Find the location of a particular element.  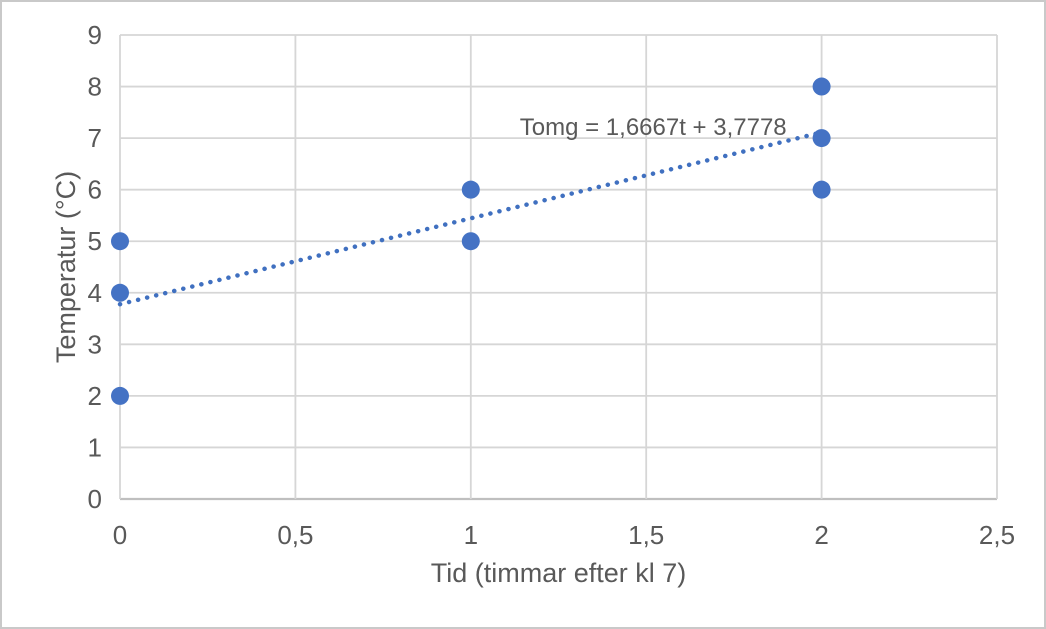

y-axis-tick-label: 7 is located at coordinates (95, 138).